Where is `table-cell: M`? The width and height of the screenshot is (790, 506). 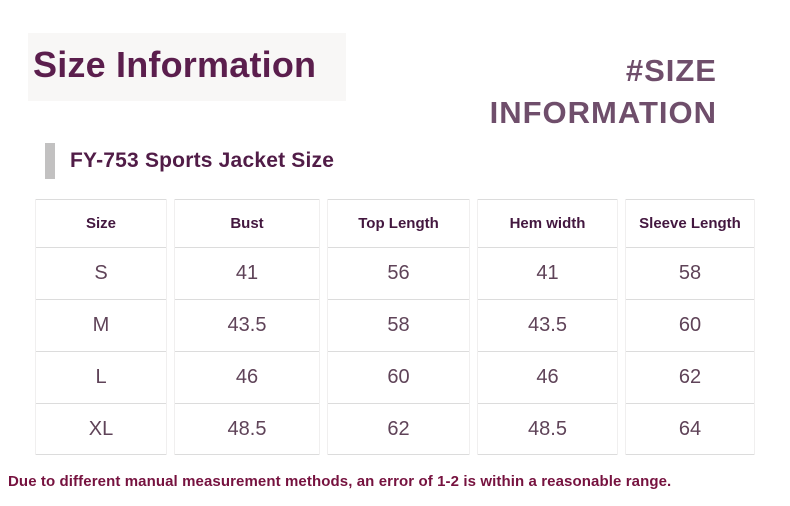
table-cell: M is located at coordinates (101, 325).